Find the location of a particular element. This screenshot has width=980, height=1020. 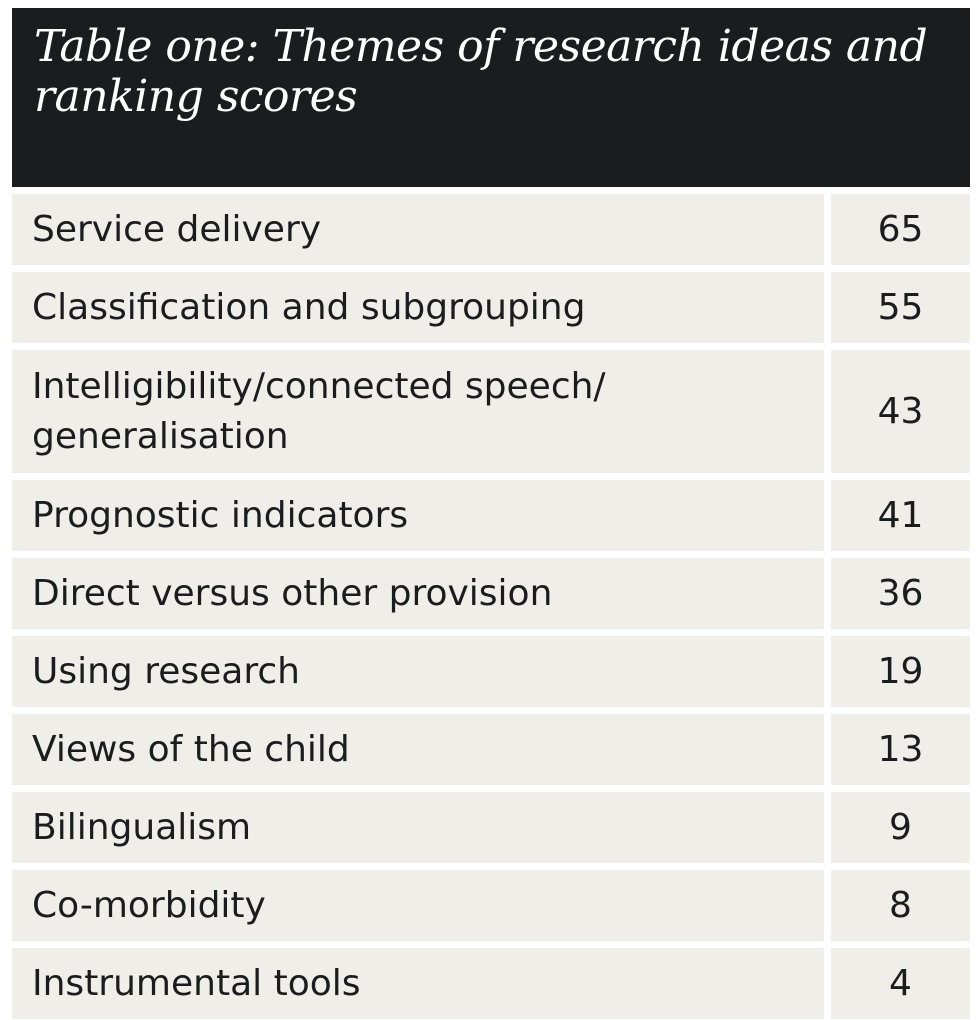

score-cell: 8 is located at coordinates (900, 905).